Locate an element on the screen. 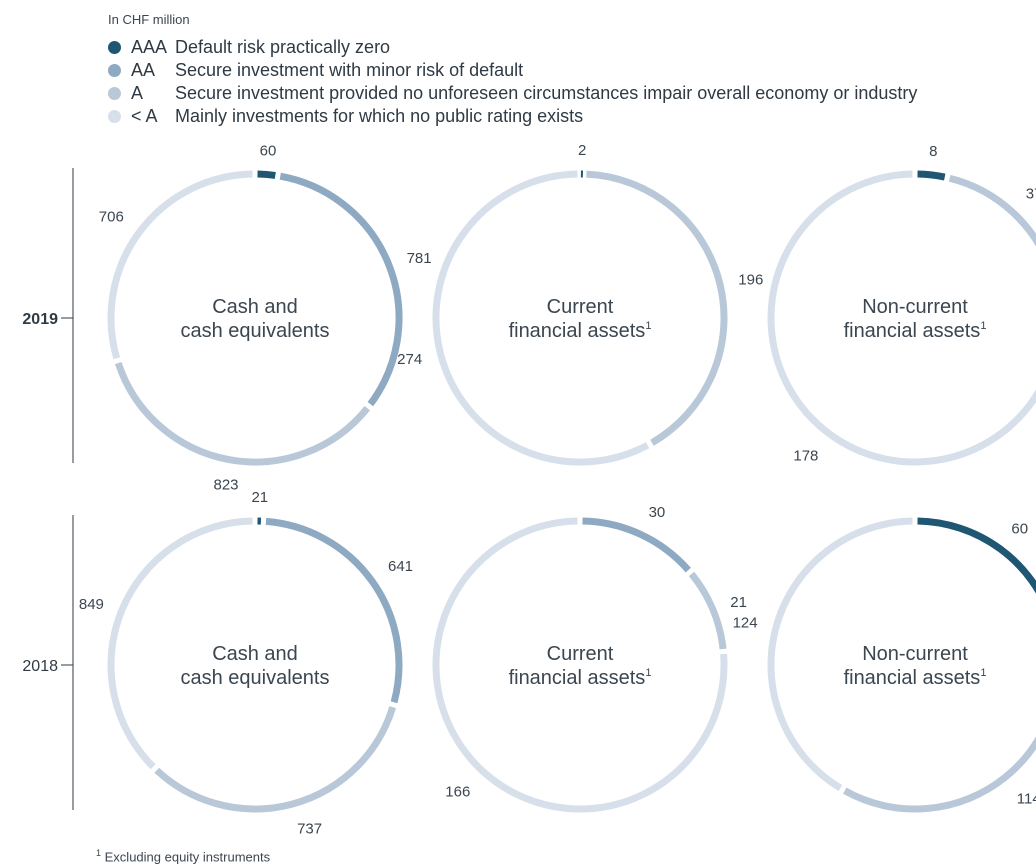  legend-item-aaa: AAA Default risk practically zero is located at coordinates (511, 47).